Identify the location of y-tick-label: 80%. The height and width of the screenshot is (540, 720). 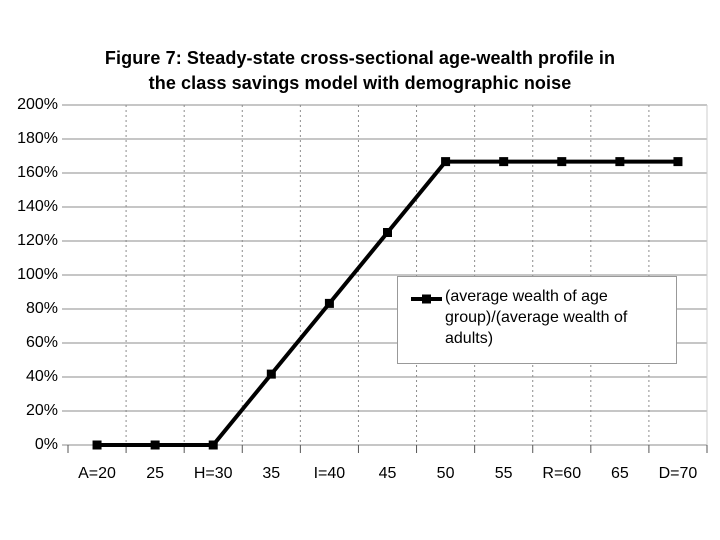
(41, 308).